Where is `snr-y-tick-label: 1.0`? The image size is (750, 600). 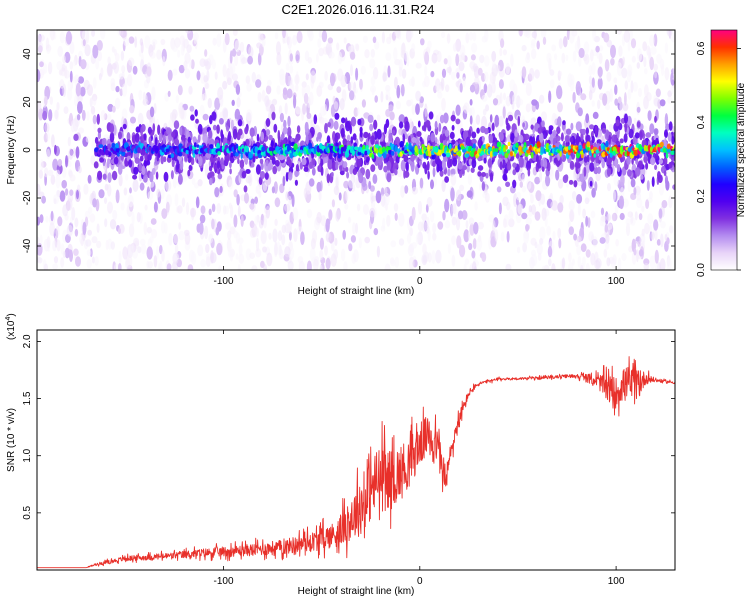
snr-y-tick-label: 1.0 is located at coordinates (27, 455).